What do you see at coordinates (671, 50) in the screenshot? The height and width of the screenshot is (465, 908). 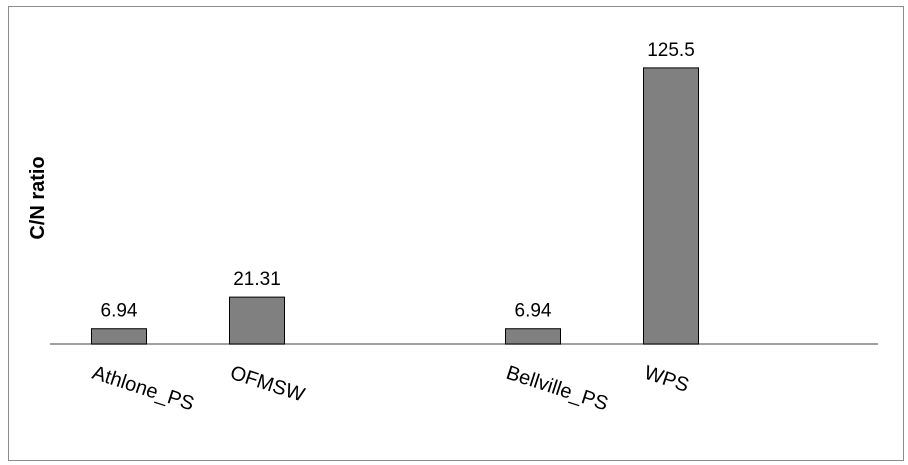 I see `data-label-wps: 125.5` at bounding box center [671, 50].